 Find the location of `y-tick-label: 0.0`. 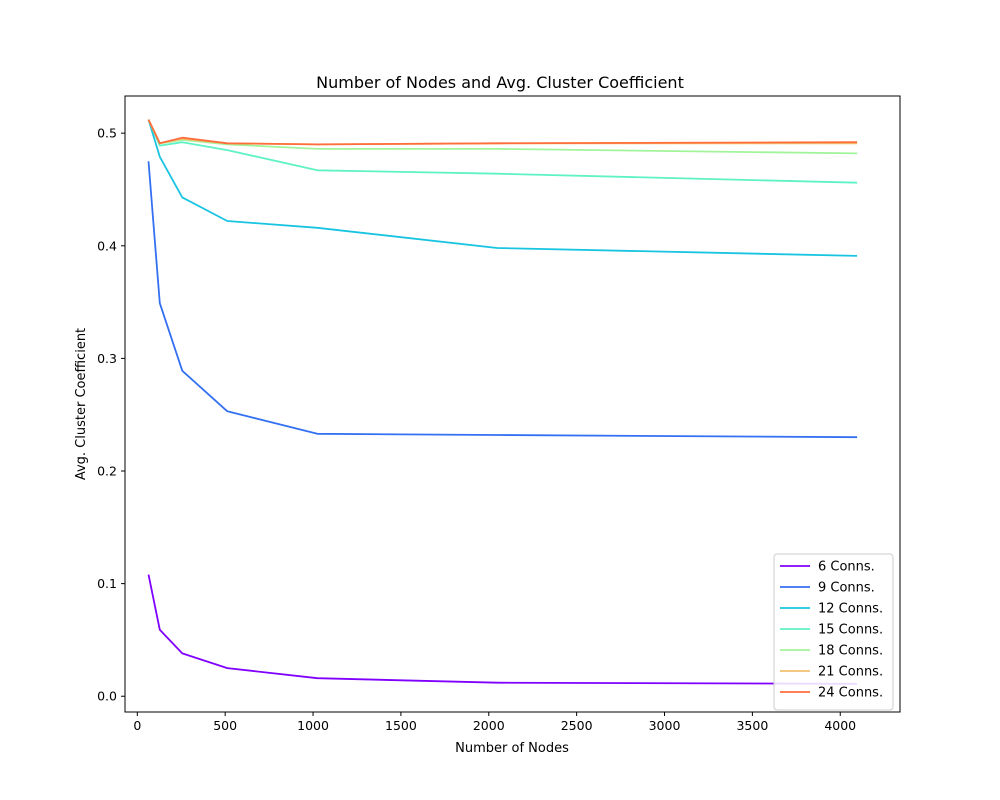

y-tick-label: 0.0 is located at coordinates (107, 696).